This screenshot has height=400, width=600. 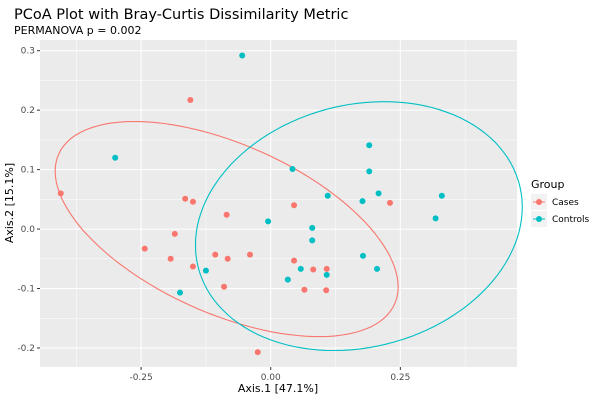 I want to click on legend: Group Cases Controls, so click(x=560, y=202).